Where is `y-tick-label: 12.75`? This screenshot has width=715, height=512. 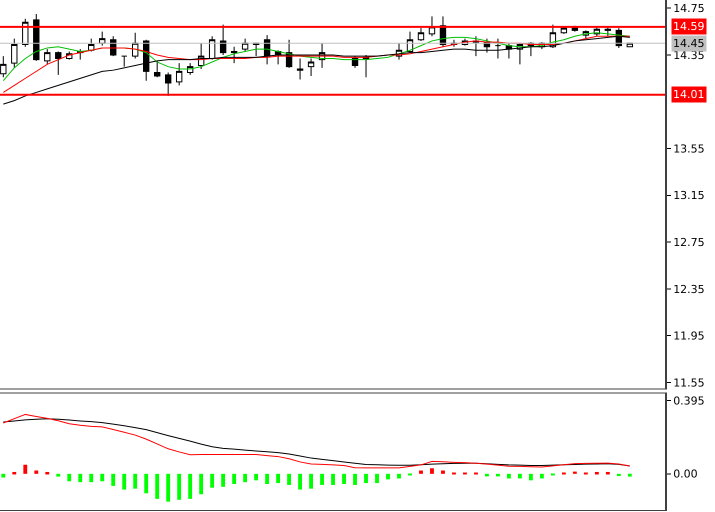 y-tick-label: 12.75 is located at coordinates (689, 243).